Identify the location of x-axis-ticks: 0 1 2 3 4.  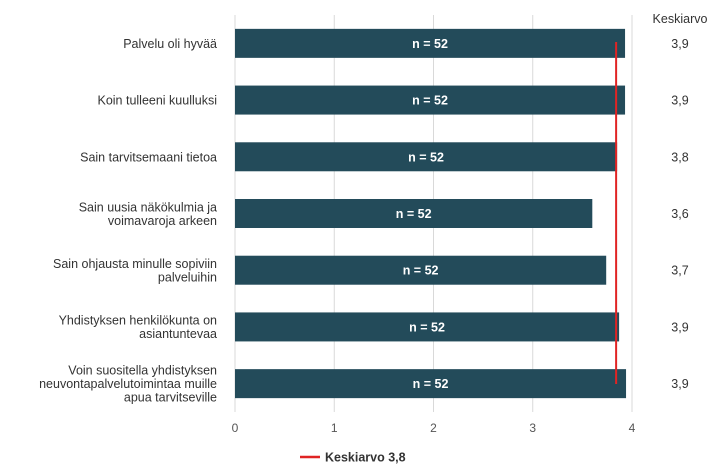
(434, 428).